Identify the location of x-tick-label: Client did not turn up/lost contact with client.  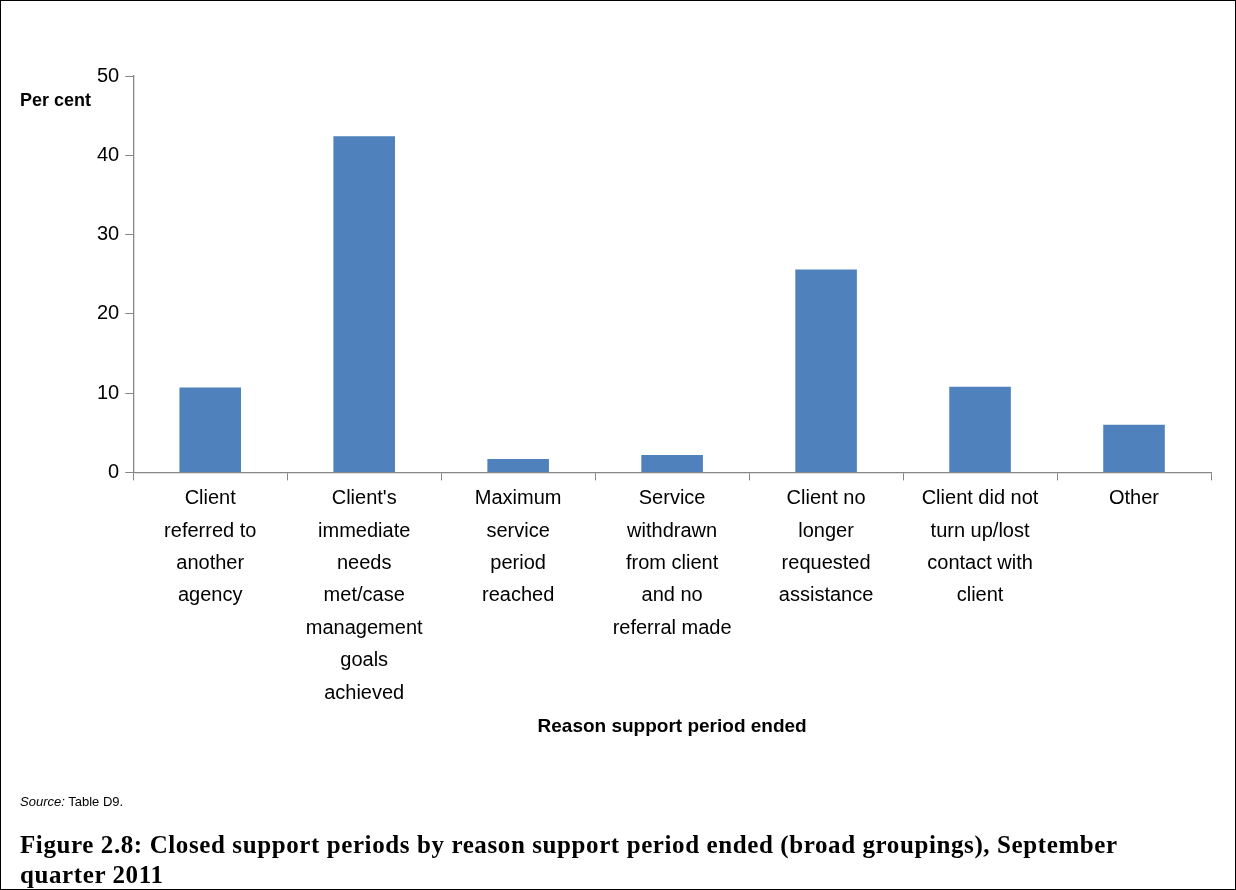
(980, 546).